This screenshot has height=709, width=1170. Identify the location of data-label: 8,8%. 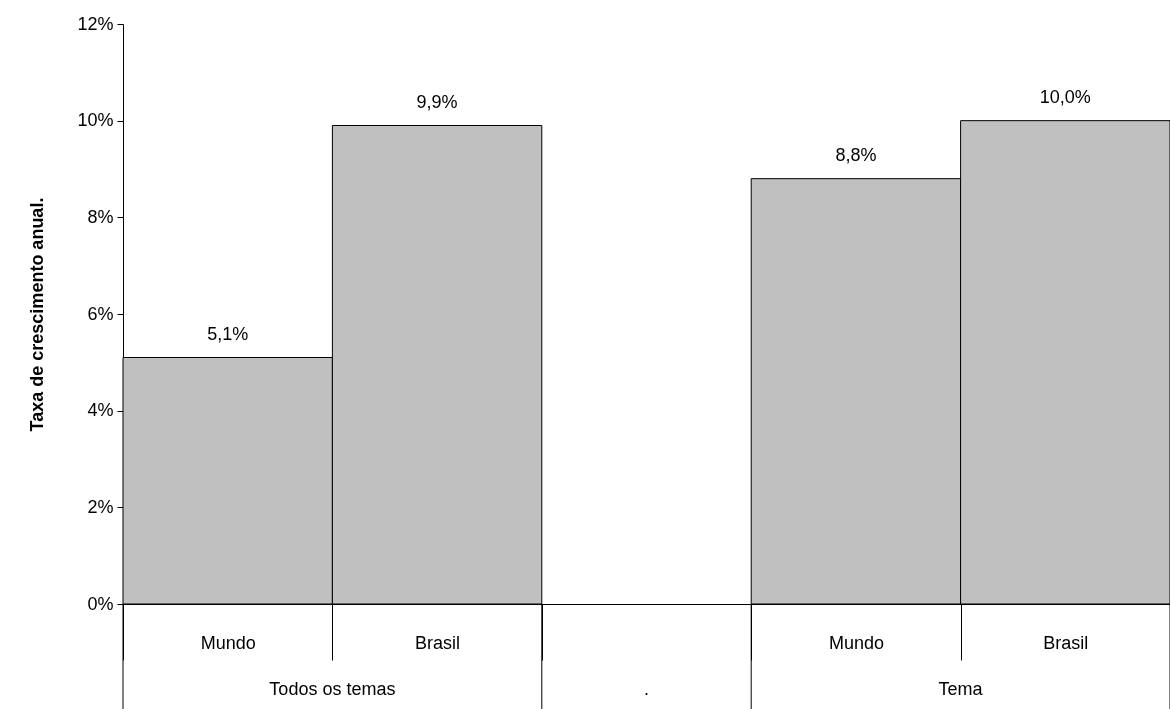
(856, 154).